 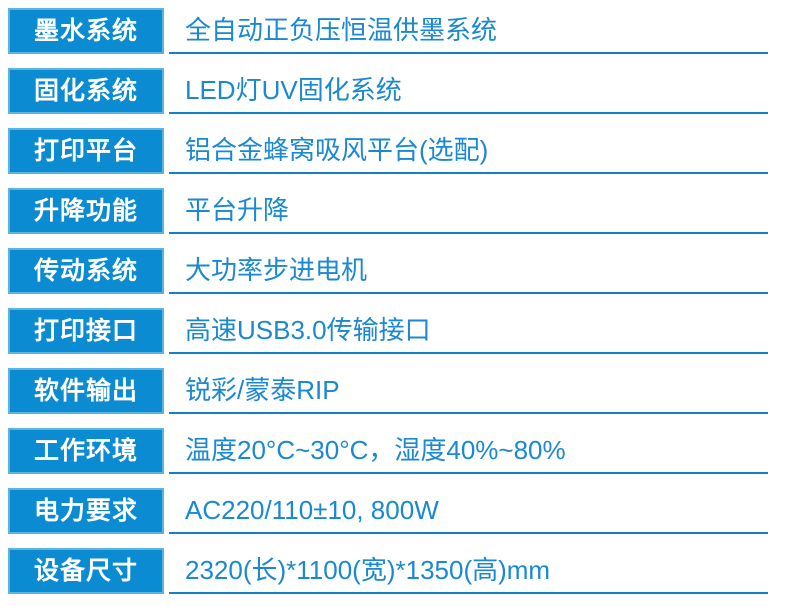 What do you see at coordinates (308, 330) in the screenshot?
I see `spec-value: 高速USB3.0传输接口` at bounding box center [308, 330].